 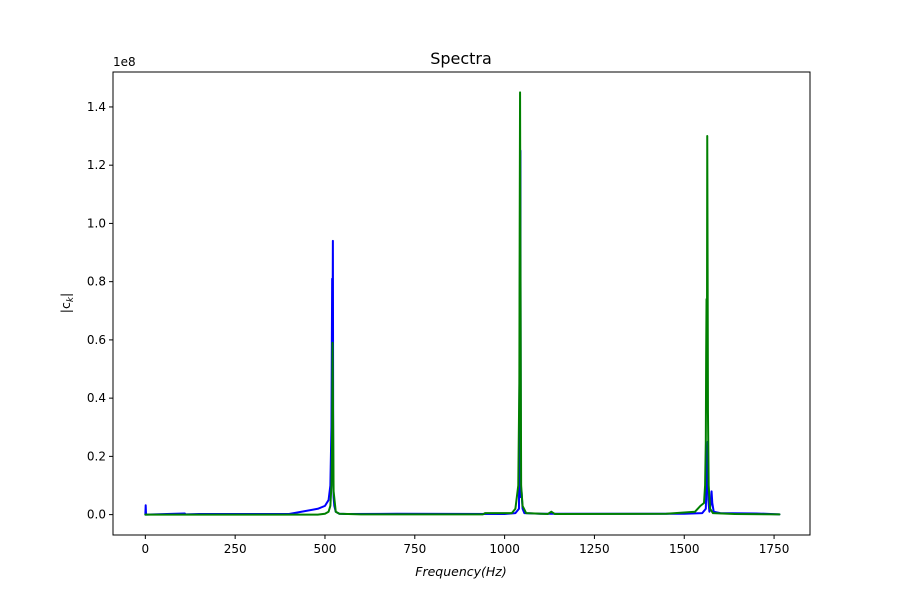 I want to click on x-axis-ticks: 0 250 500 750 1000 1250 1500 1750, so click(x=466, y=545).